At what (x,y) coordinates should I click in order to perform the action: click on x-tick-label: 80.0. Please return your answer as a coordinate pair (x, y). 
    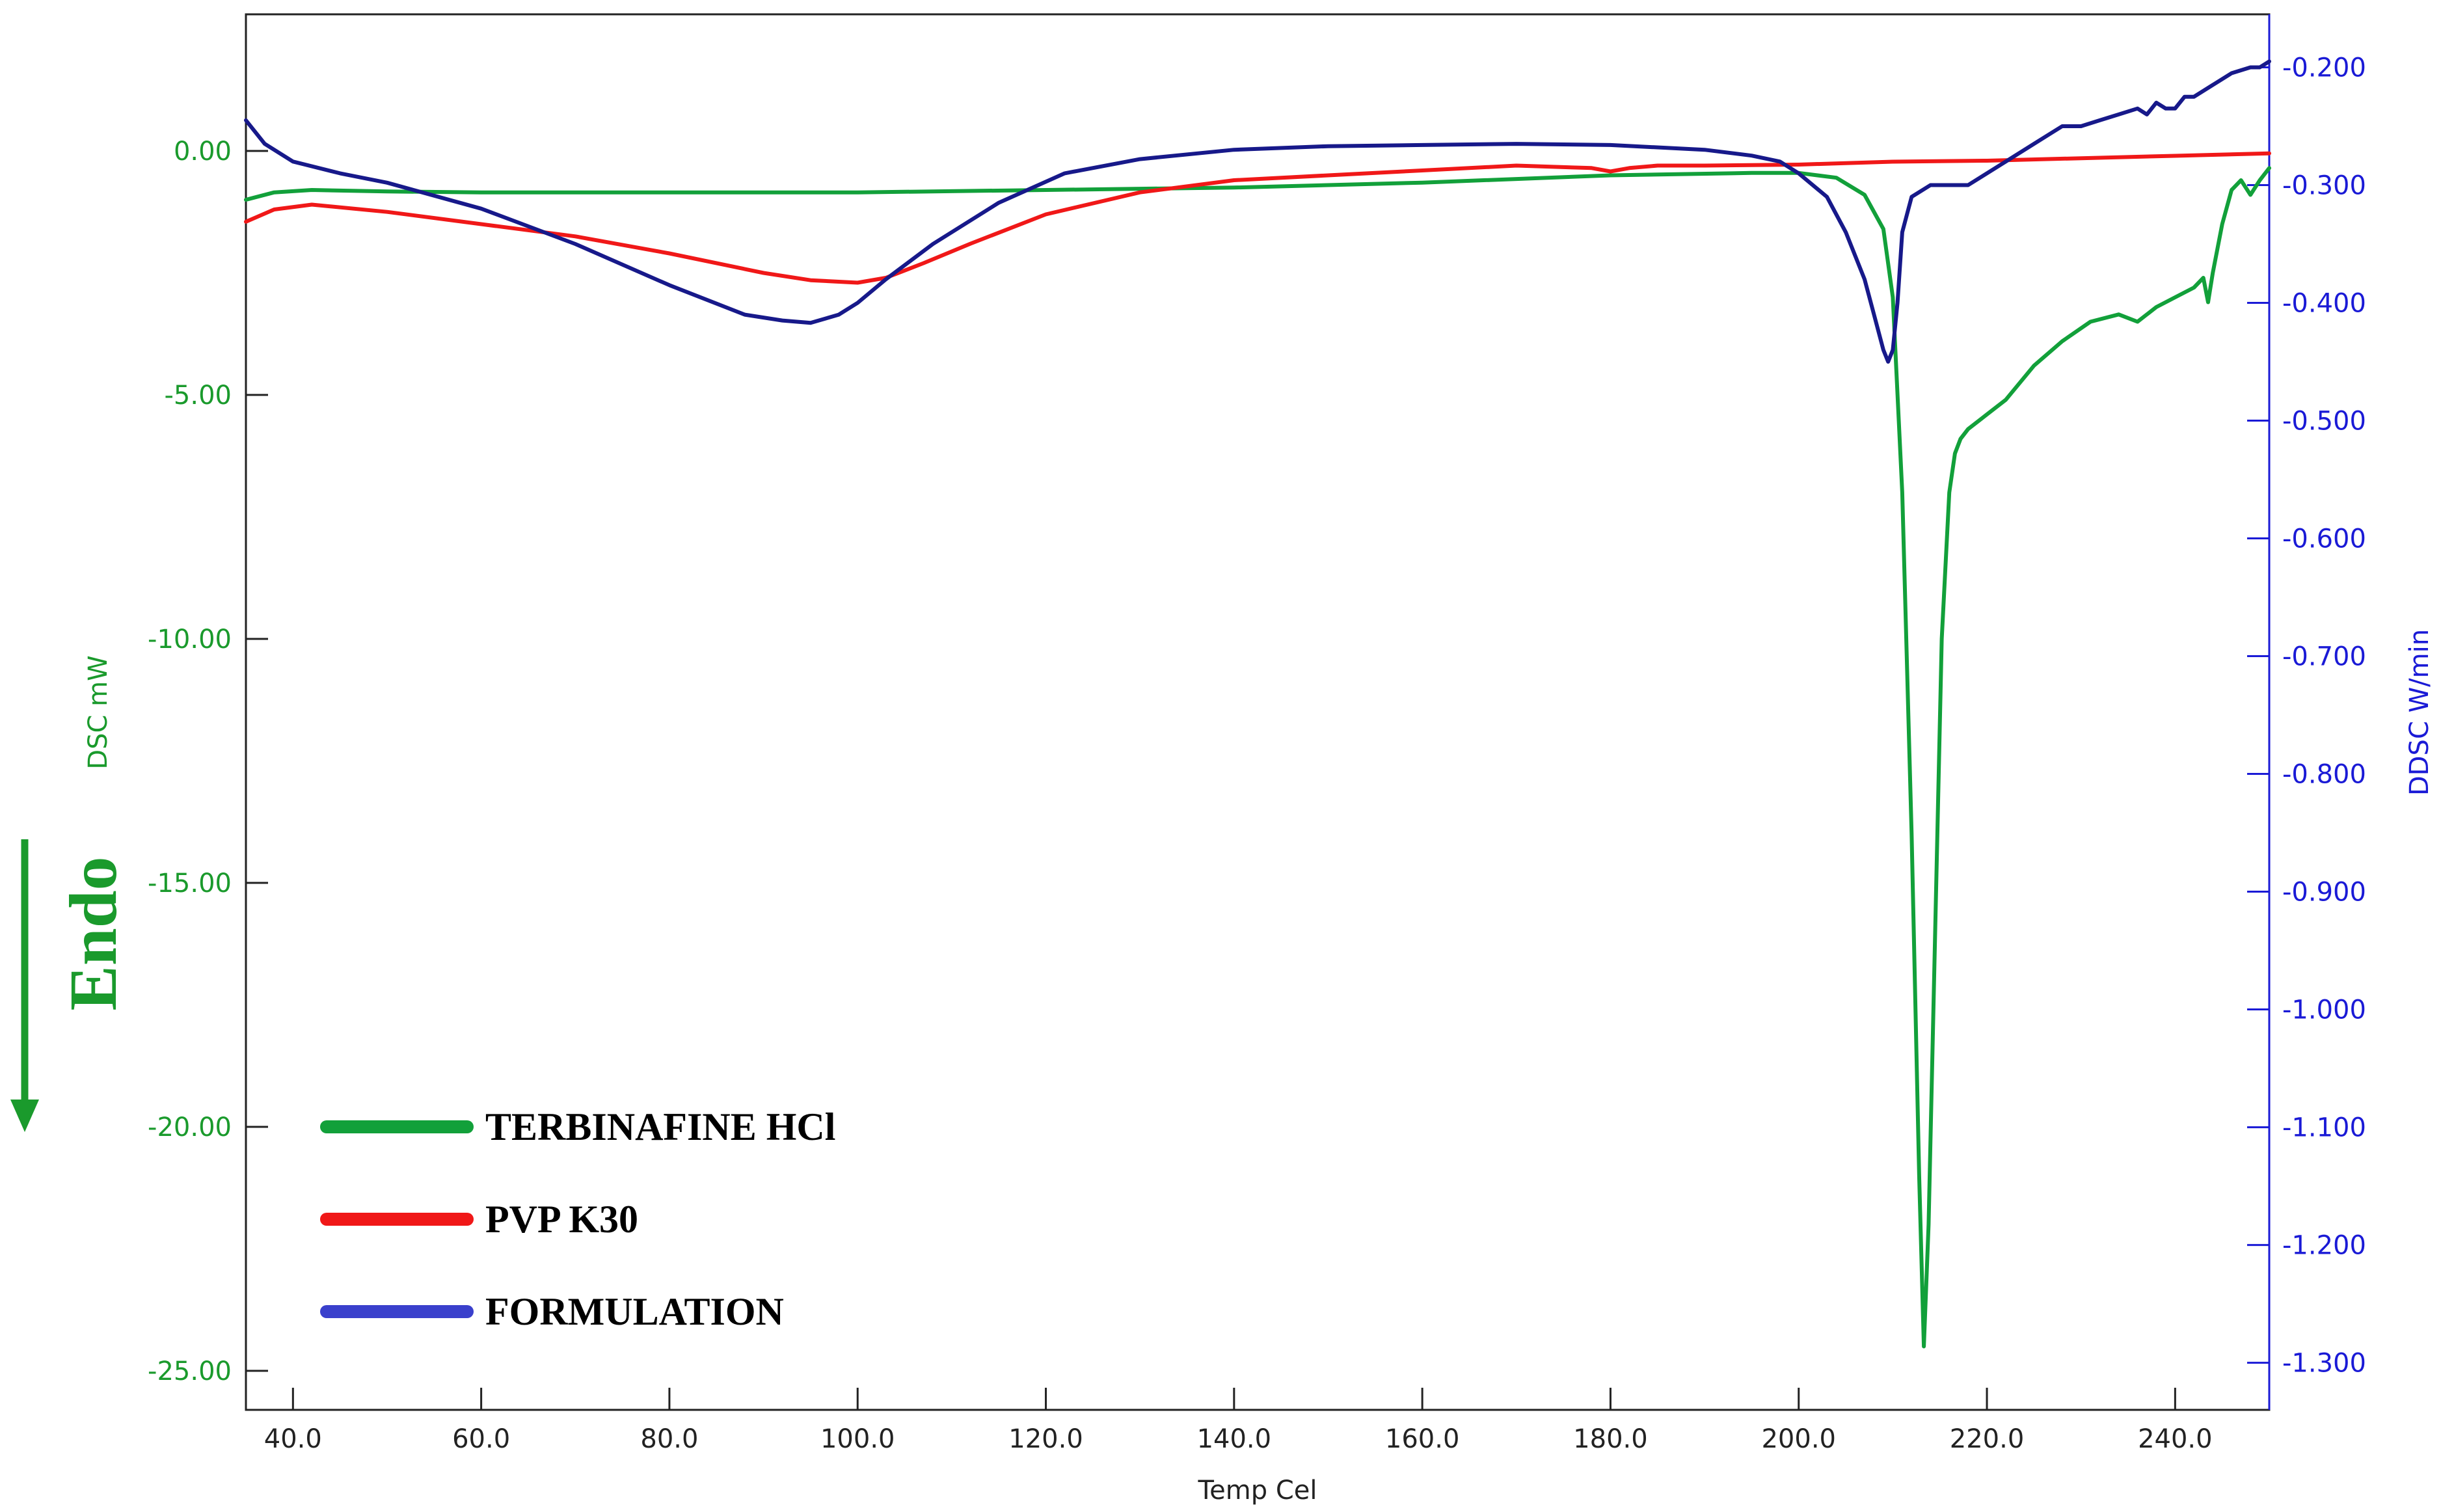
    Looking at the image, I should click on (669, 1439).